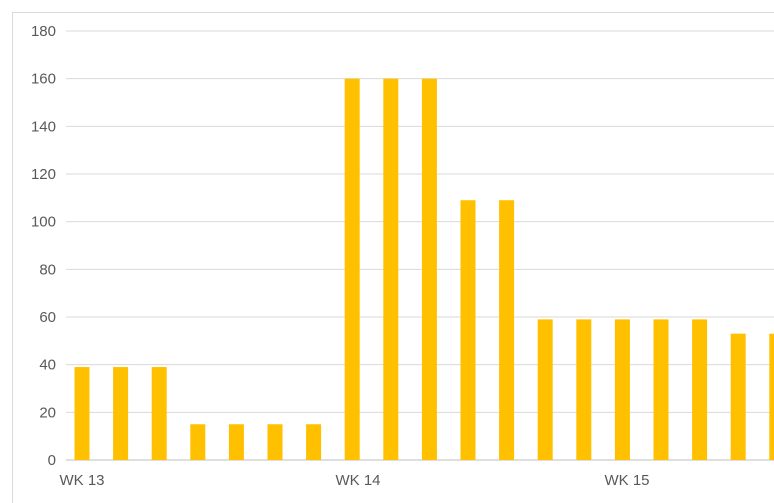 Image resolution: width=774 pixels, height=503 pixels. Describe the element at coordinates (47, 365) in the screenshot. I see `y-tick-label: 40` at that location.